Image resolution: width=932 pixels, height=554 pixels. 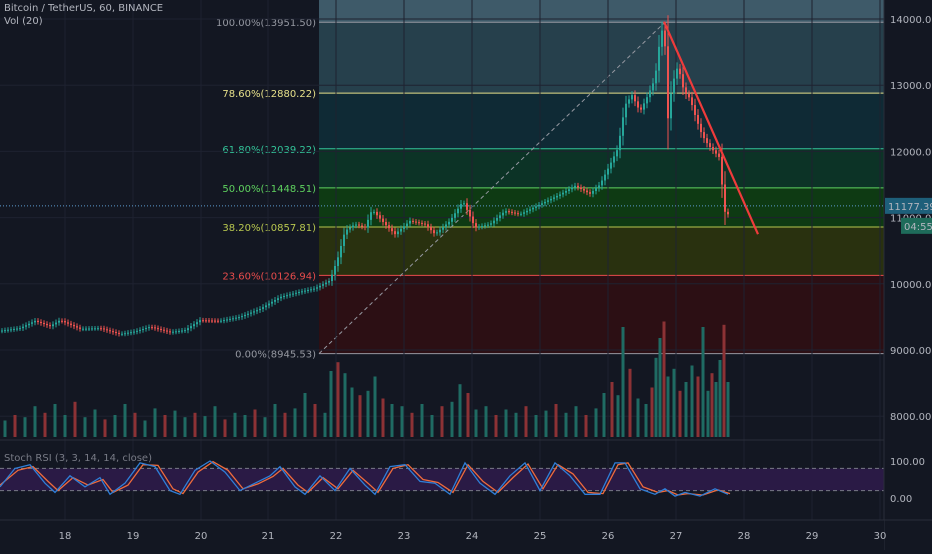 I want to click on fib-zone, so click(x=601, y=58).